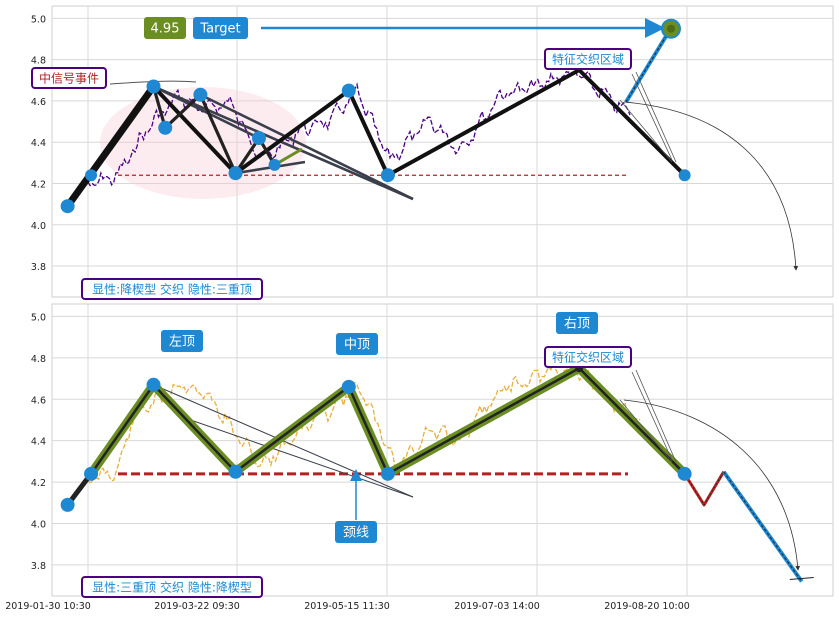 The width and height of the screenshot is (839, 621). Describe the element at coordinates (671, 28) in the screenshot. I see `target-marker-core` at that location.